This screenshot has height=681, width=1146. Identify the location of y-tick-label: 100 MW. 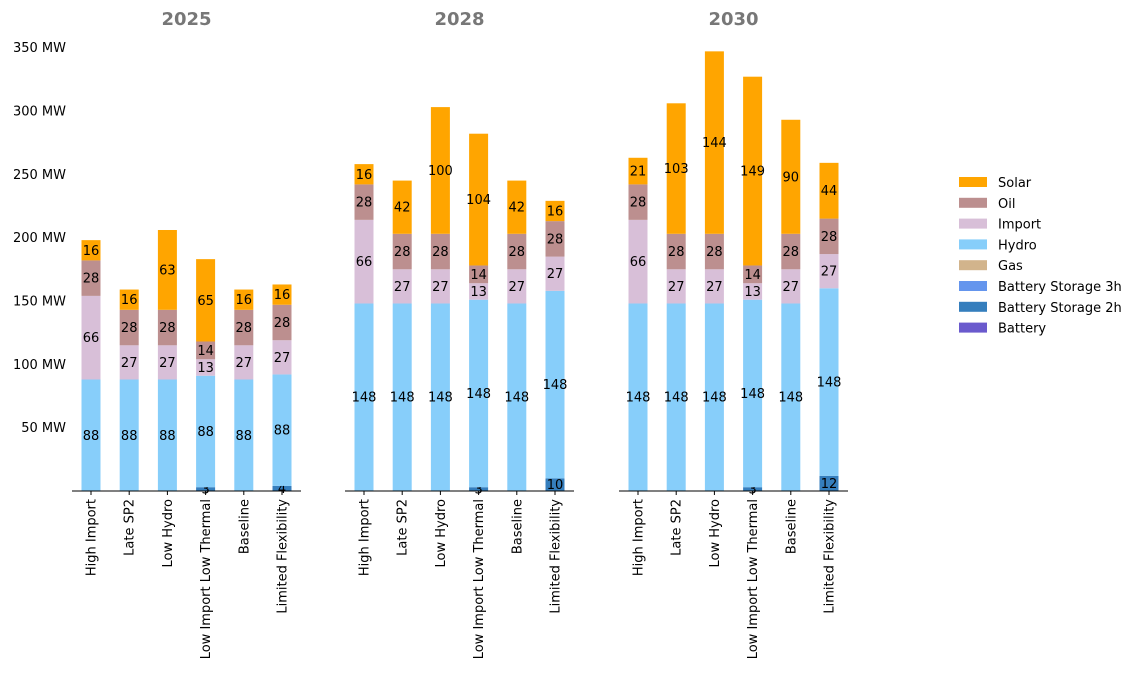
(39, 365).